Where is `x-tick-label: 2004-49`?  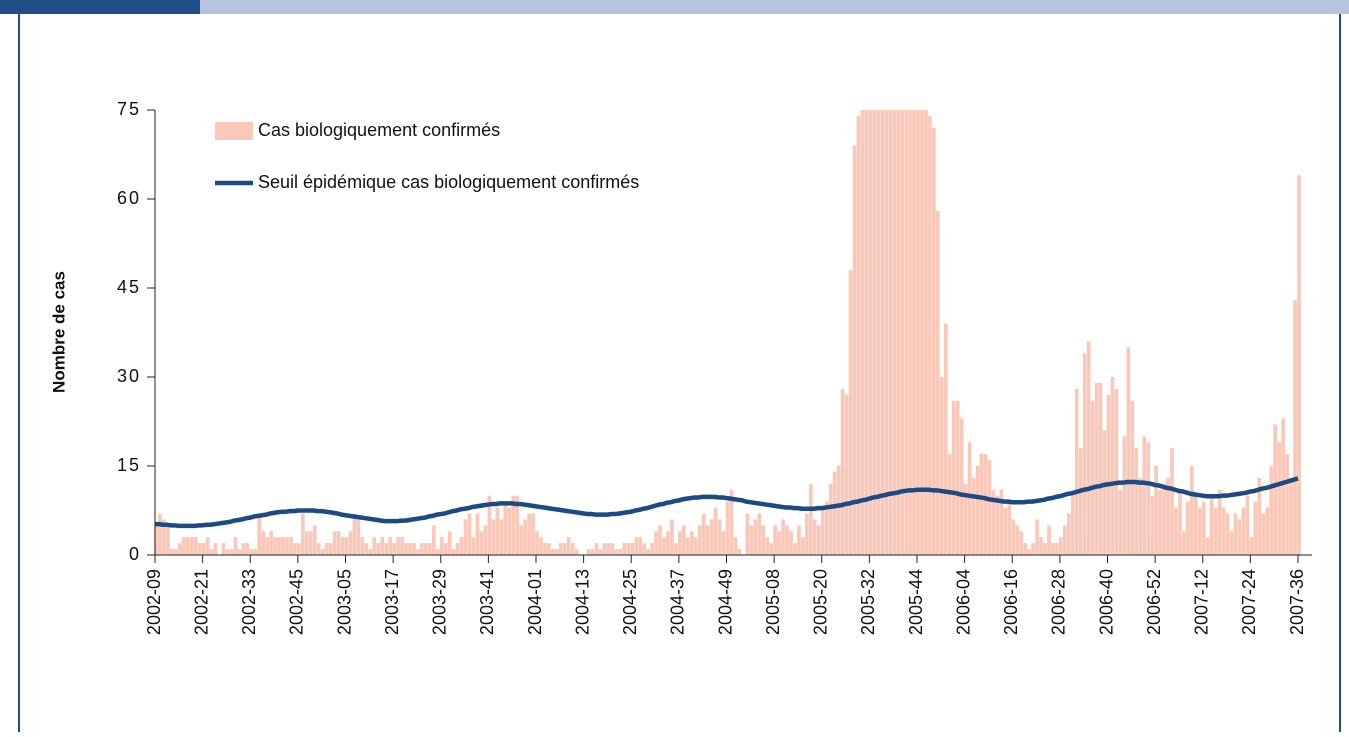 x-tick-label: 2004-49 is located at coordinates (725, 602).